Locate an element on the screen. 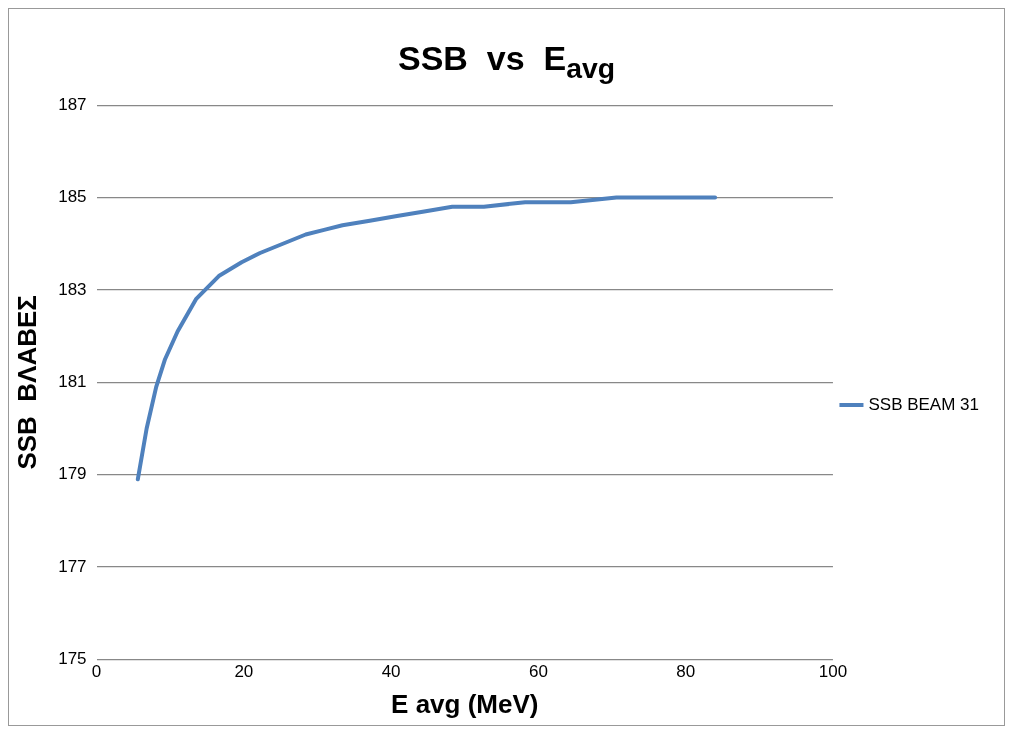 Image resolution: width=1013 pixels, height=736 pixels. x-tick-label: 80 is located at coordinates (686, 672).